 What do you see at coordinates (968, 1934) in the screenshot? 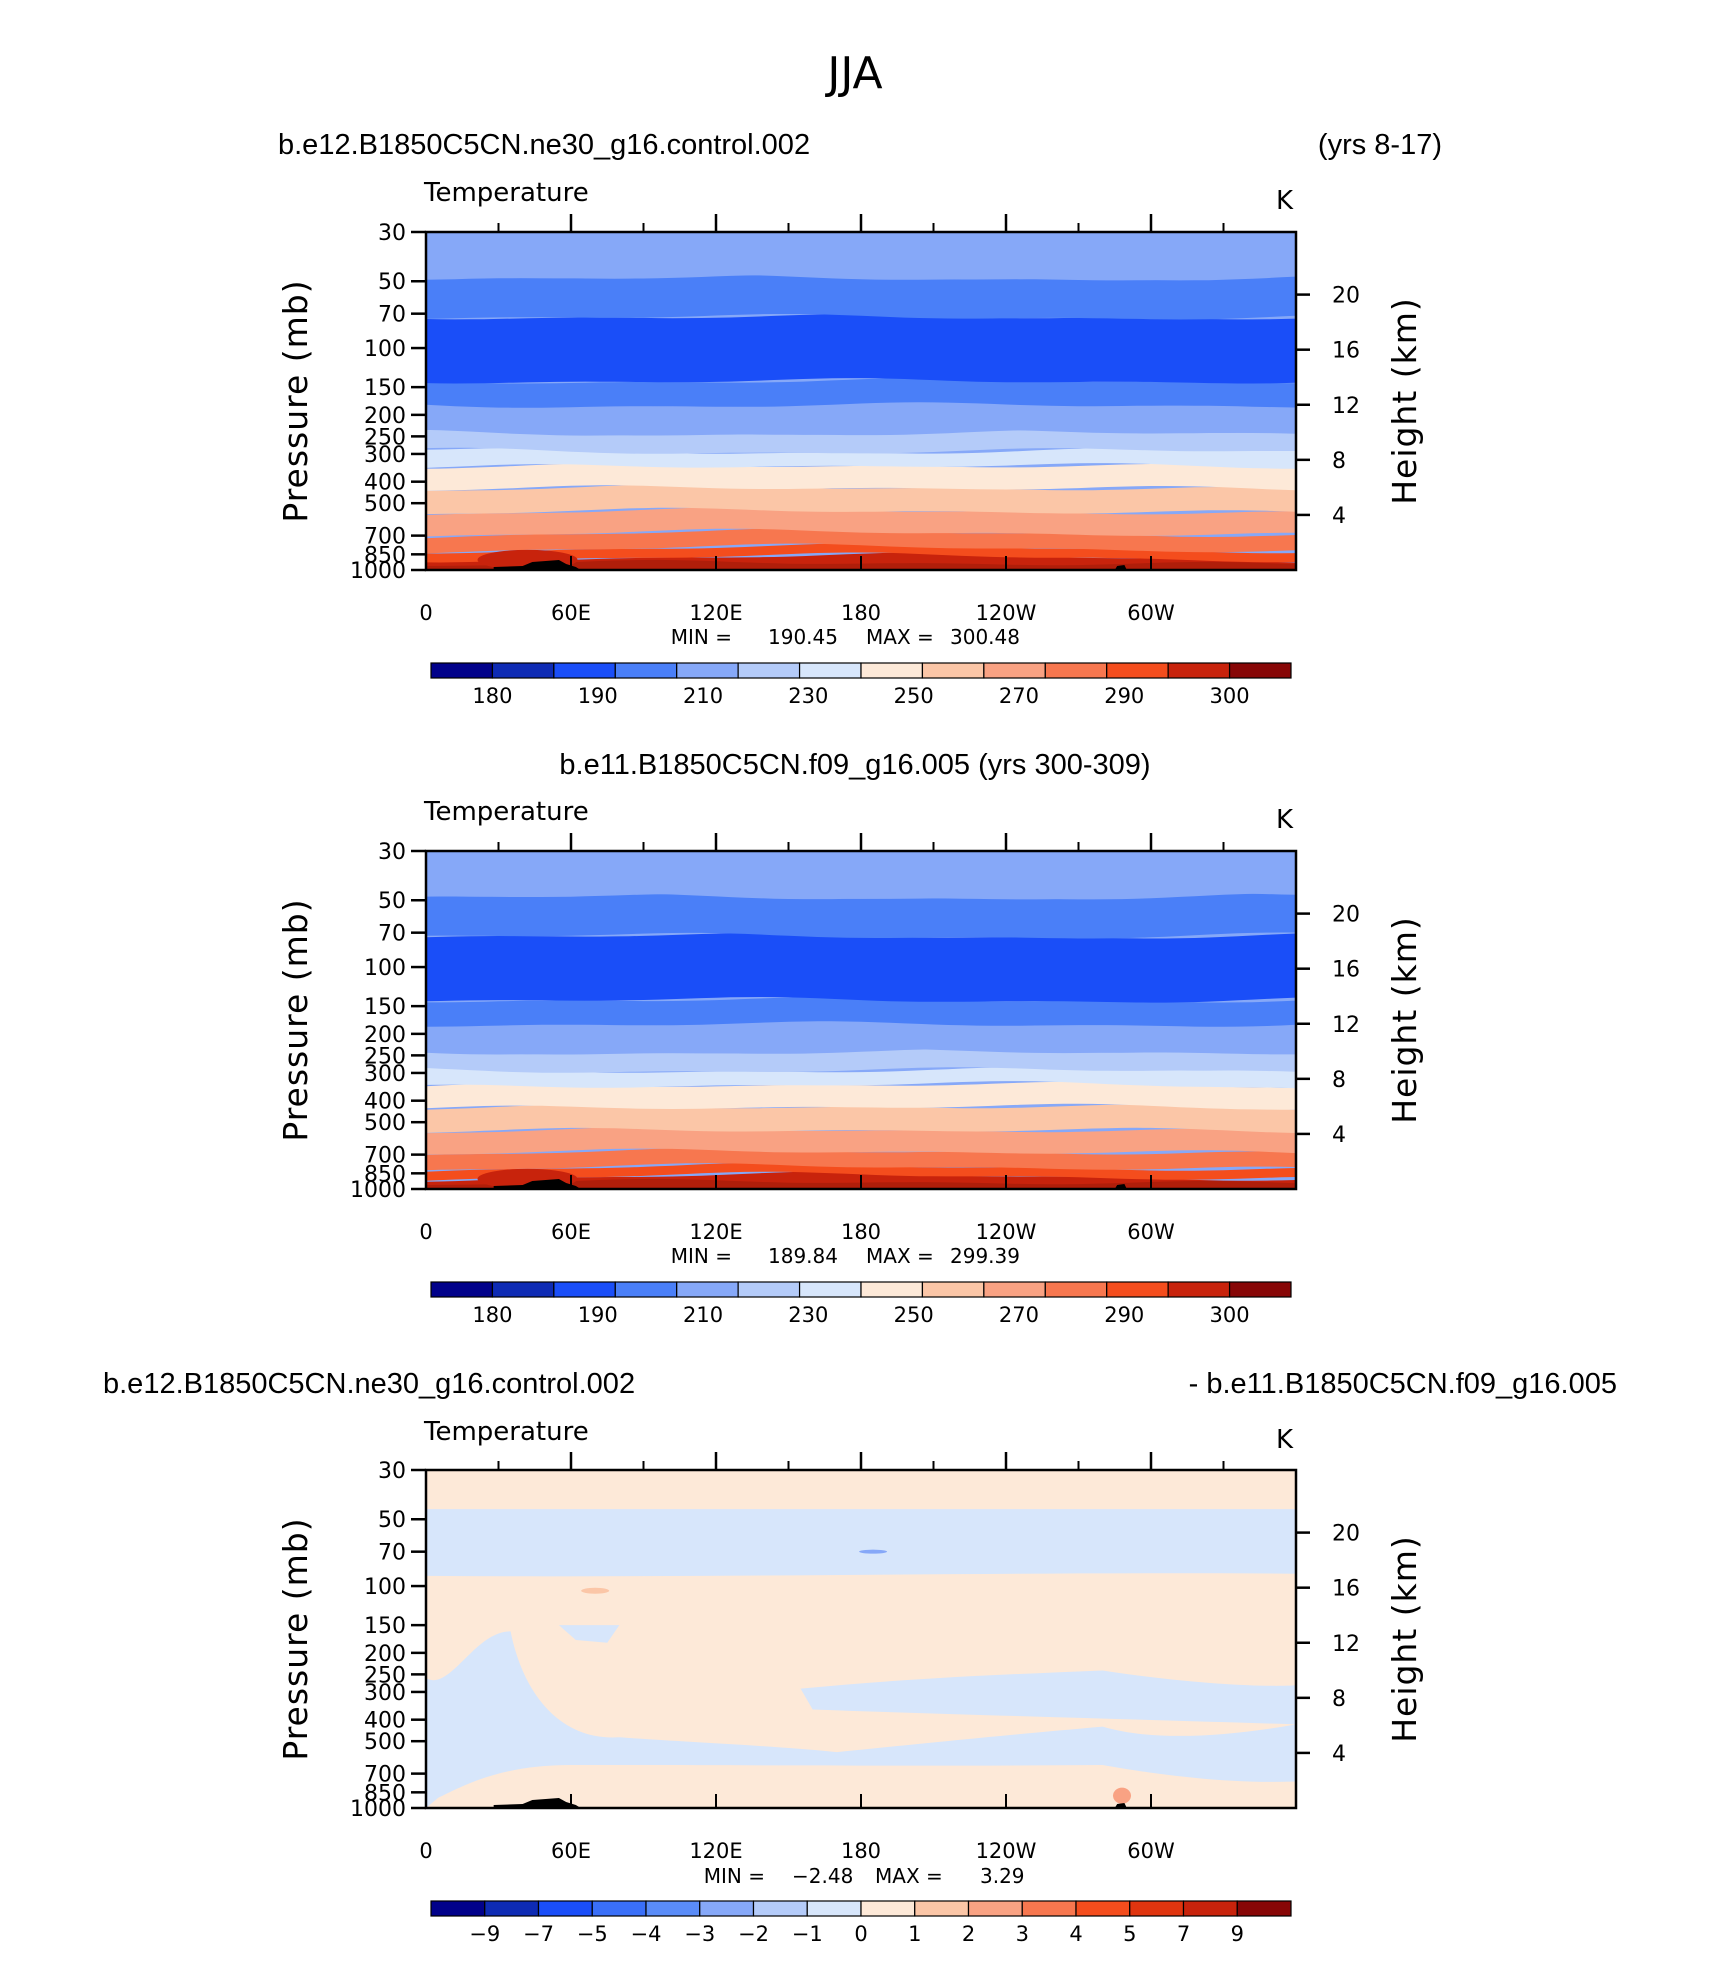
I see `colorbar-tick-label: 2` at bounding box center [968, 1934].